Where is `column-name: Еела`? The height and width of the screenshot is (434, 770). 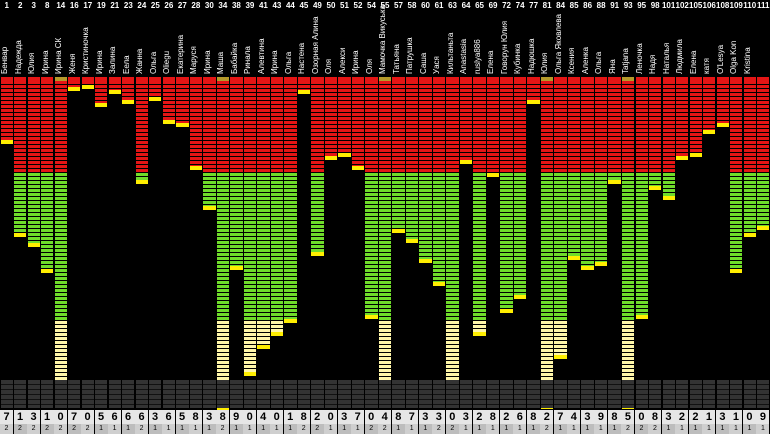 column-name: Еела is located at coordinates (126, 64).